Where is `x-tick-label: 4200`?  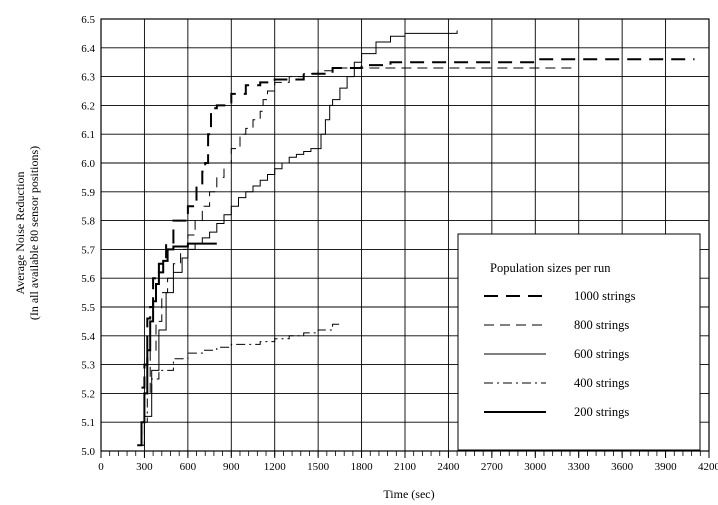 x-tick-label: 4200 is located at coordinates (708, 467).